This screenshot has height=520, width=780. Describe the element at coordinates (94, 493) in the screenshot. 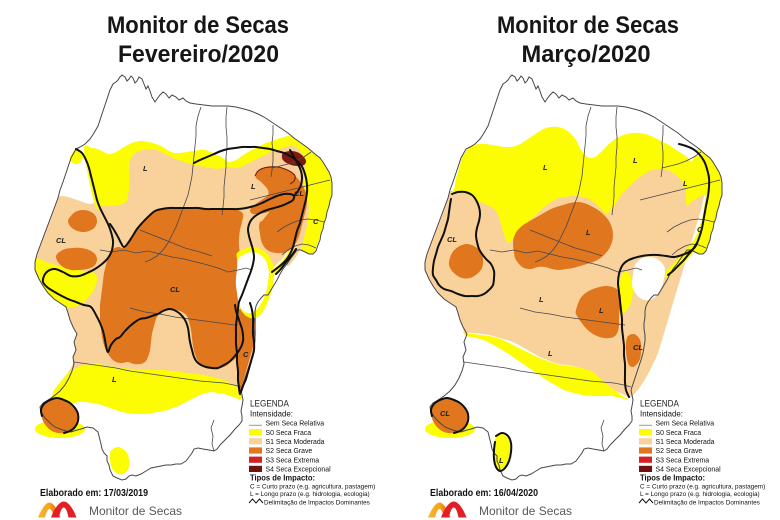

I see `svg-text: Elaborado em: 17/03/2019` at that location.